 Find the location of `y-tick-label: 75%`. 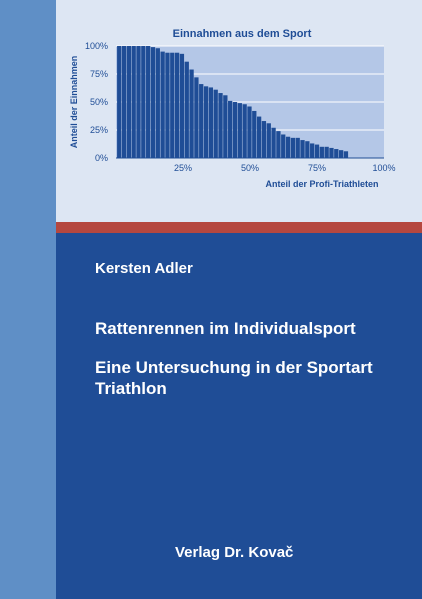

y-tick-label: 75% is located at coordinates (99, 74).